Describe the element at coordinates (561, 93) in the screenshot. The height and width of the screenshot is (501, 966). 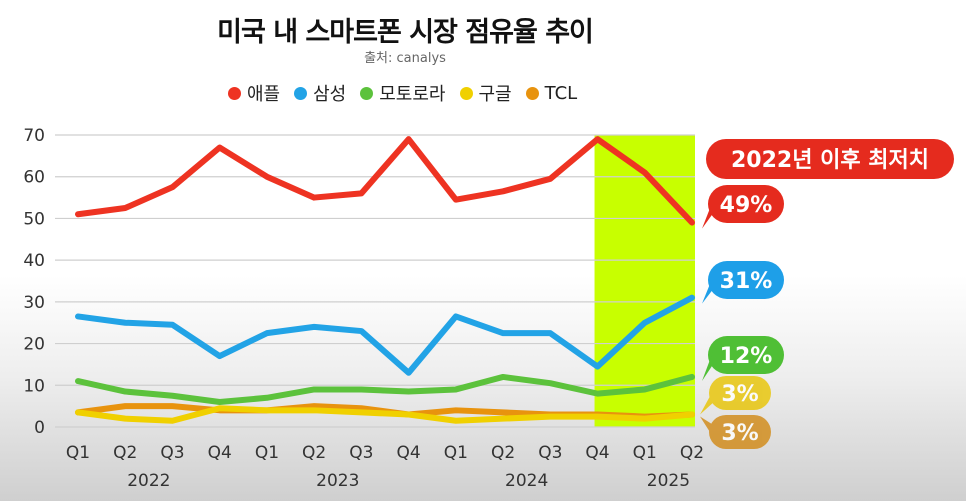
I see `legend-label: TCL` at that location.